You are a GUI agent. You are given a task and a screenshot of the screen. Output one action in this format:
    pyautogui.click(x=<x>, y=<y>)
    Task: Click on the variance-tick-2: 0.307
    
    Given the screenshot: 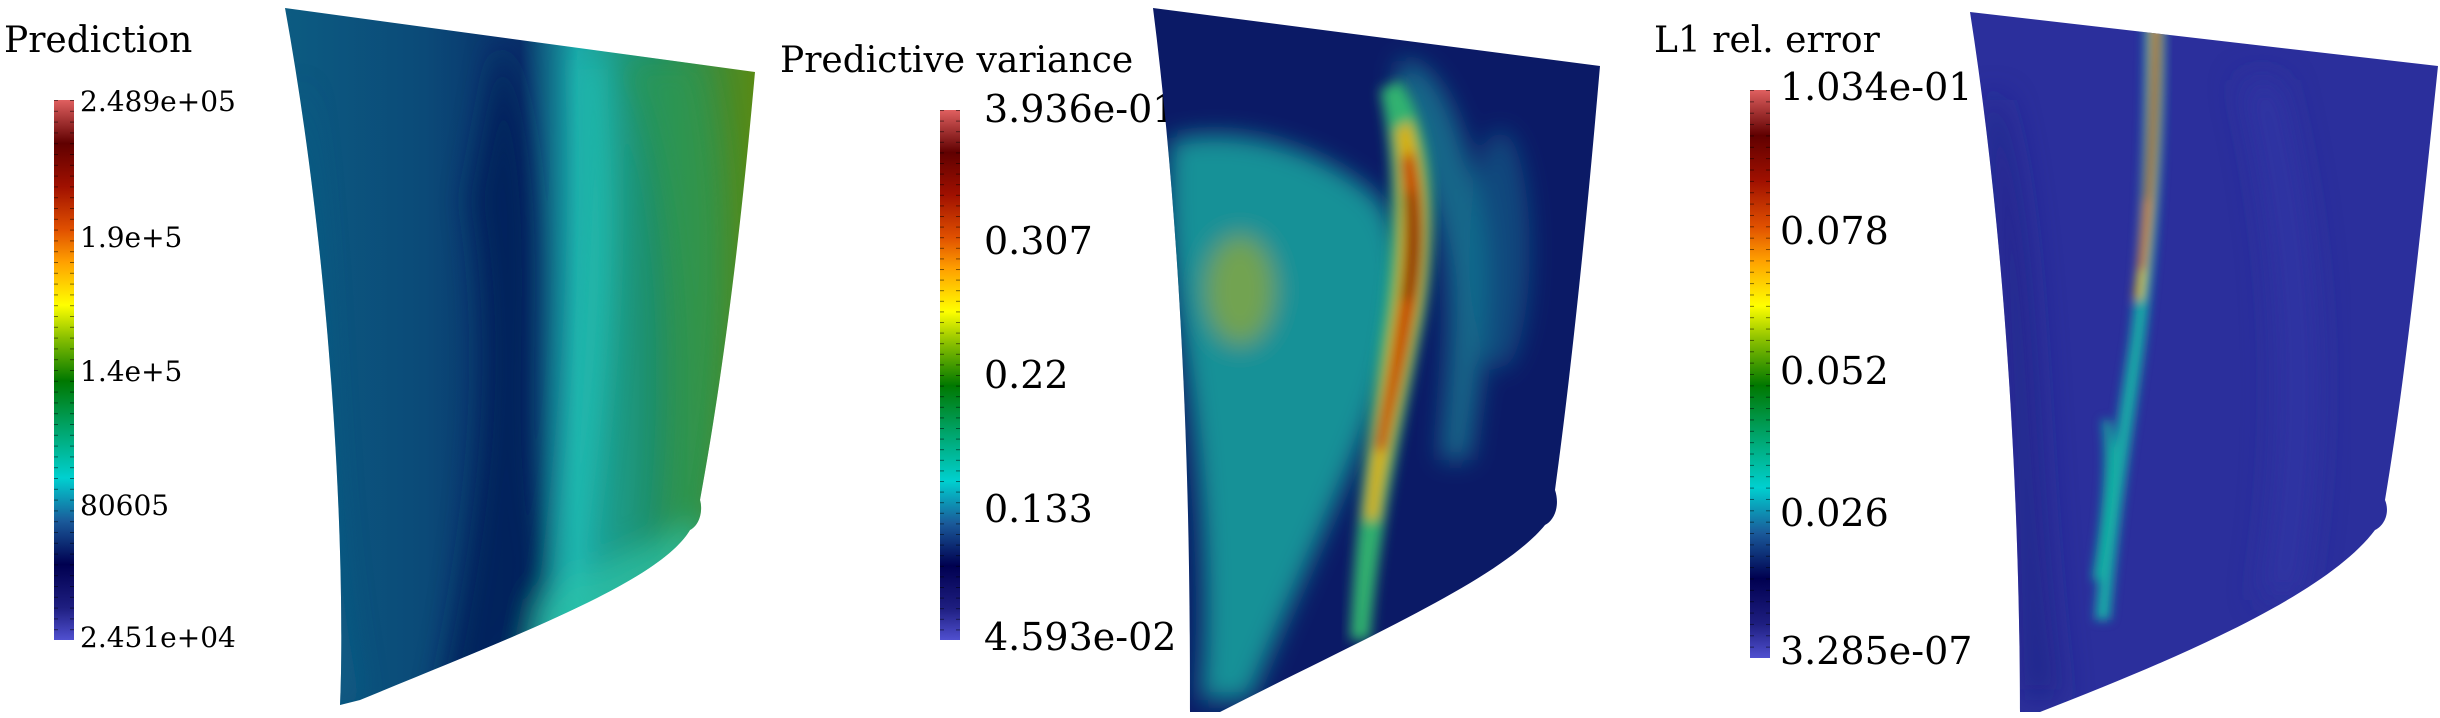 What is the action you would take?
    pyautogui.click(x=1038, y=241)
    